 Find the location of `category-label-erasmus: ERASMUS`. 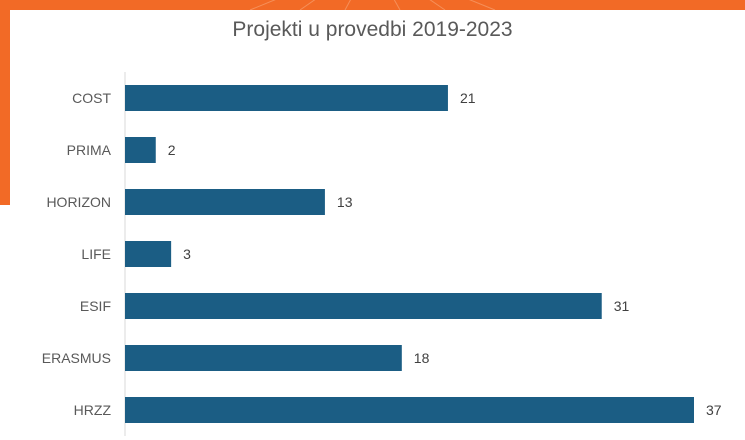

category-label-erasmus: ERASMUS is located at coordinates (76, 358).